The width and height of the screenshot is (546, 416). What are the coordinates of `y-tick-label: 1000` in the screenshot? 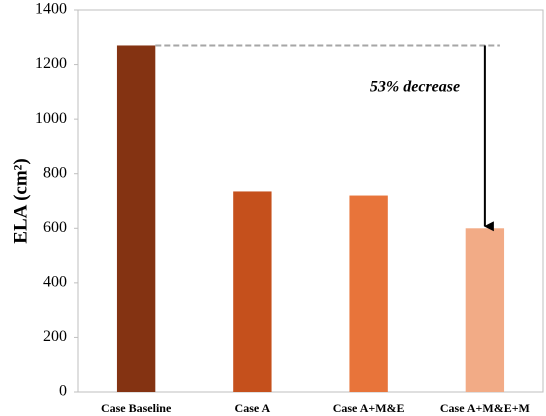 It's located at (51, 118).